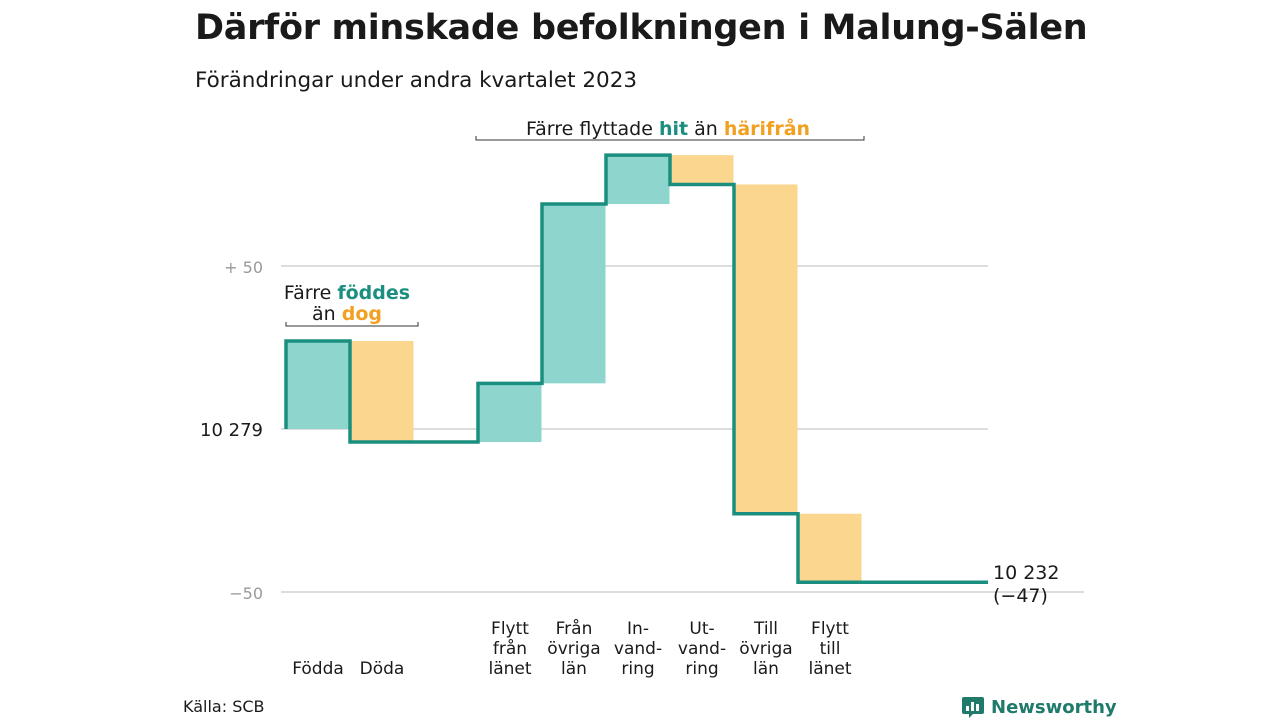 The height and width of the screenshot is (720, 1280). What do you see at coordinates (231, 430) in the screenshot?
I see `y-tick-label: 10 279` at bounding box center [231, 430].